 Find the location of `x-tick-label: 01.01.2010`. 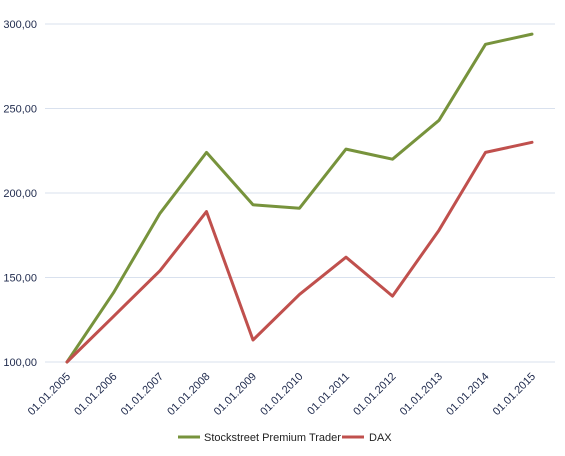

x-tick-label: 01.01.2010 is located at coordinates (281, 394).